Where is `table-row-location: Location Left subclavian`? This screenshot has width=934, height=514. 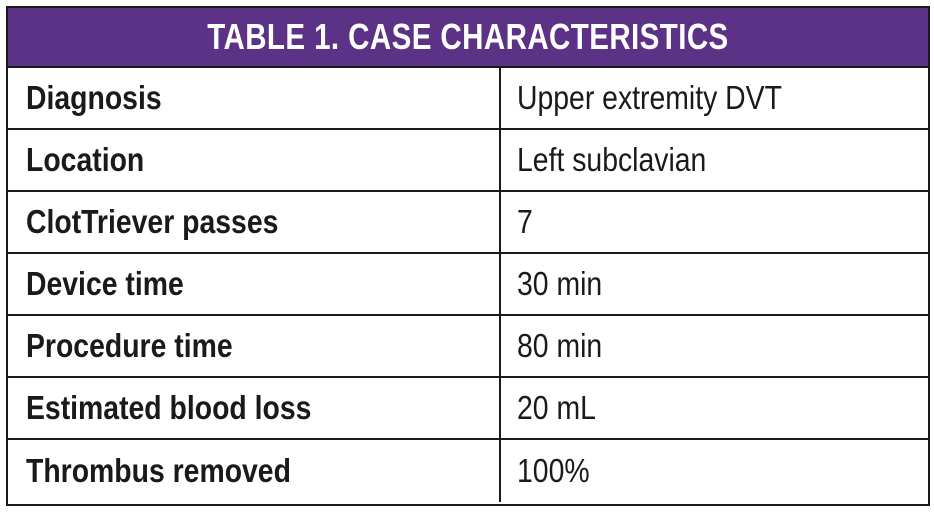 table-row-location: Location Left subclavian is located at coordinates (468, 161).